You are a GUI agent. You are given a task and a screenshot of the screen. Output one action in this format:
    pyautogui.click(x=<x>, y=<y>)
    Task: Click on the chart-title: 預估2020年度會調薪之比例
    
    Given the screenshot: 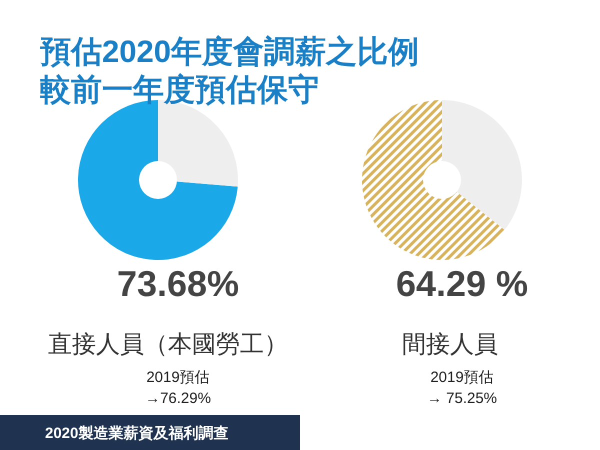 What is the action you would take?
    pyautogui.click(x=229, y=51)
    